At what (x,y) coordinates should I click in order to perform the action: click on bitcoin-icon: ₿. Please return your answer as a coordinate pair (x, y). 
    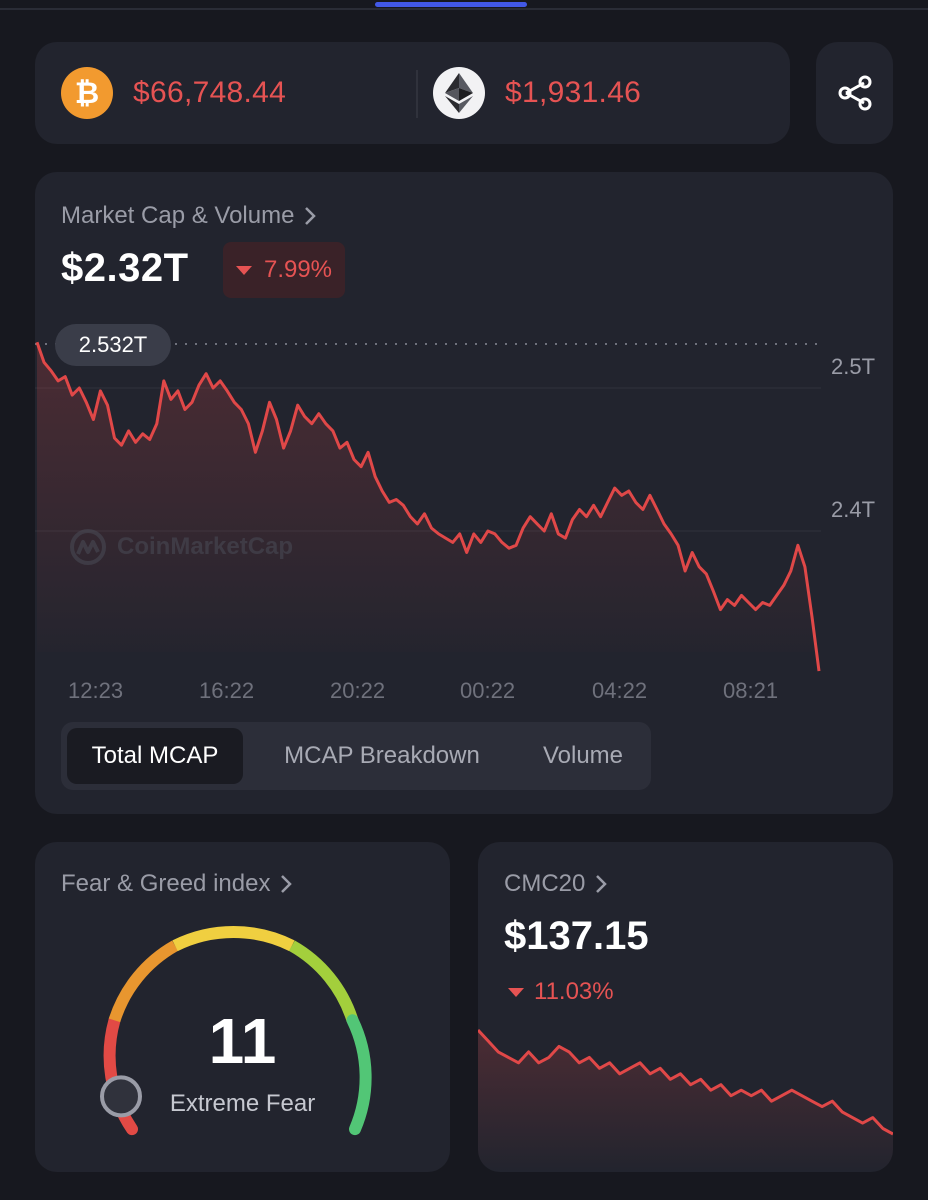
    Looking at the image, I should click on (87, 93).